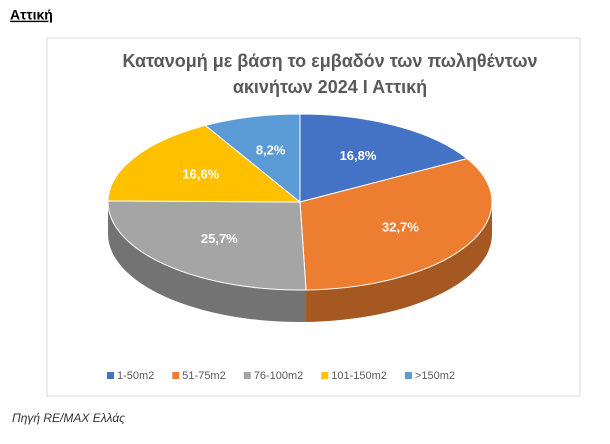 This screenshot has height=444, width=610. I want to click on legend-label: 101-150m2, so click(359, 376).